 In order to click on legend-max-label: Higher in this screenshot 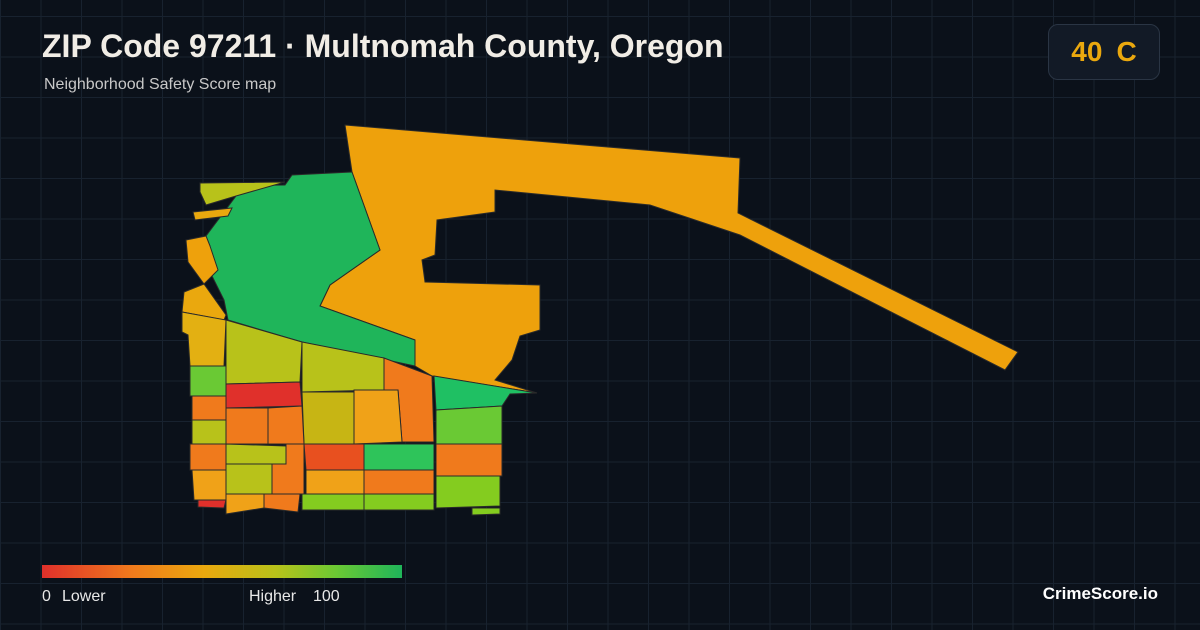, I will do `click(273, 596)`.